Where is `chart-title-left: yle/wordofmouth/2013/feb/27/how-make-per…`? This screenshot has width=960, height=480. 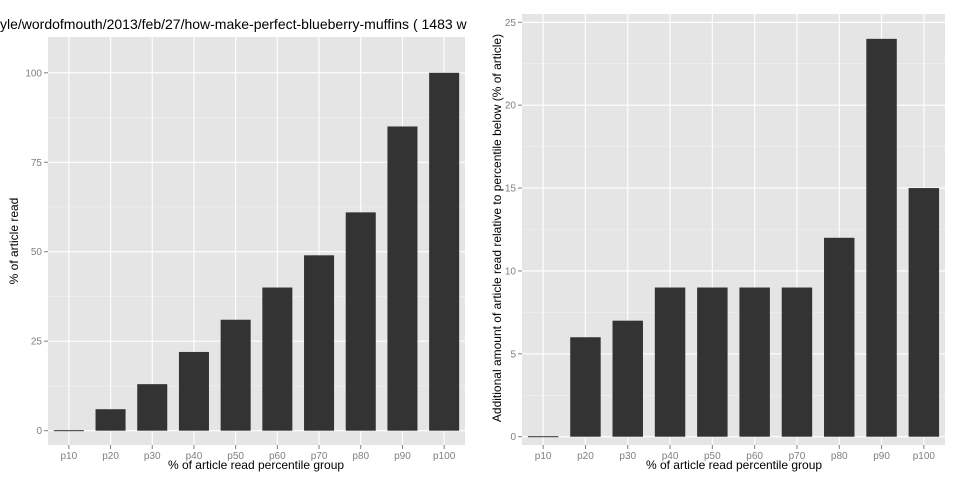 chart-title-left: yle/wordofmouth/2013/feb/27/how-make-per… is located at coordinates (234, 24).